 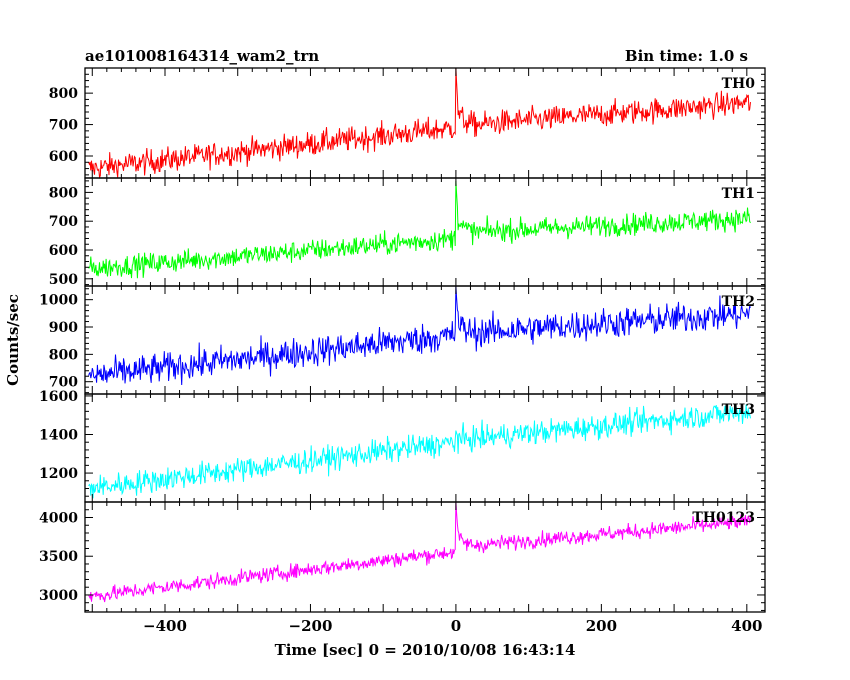 What do you see at coordinates (311, 626) in the screenshot?
I see `x-tick-label: −200` at bounding box center [311, 626].